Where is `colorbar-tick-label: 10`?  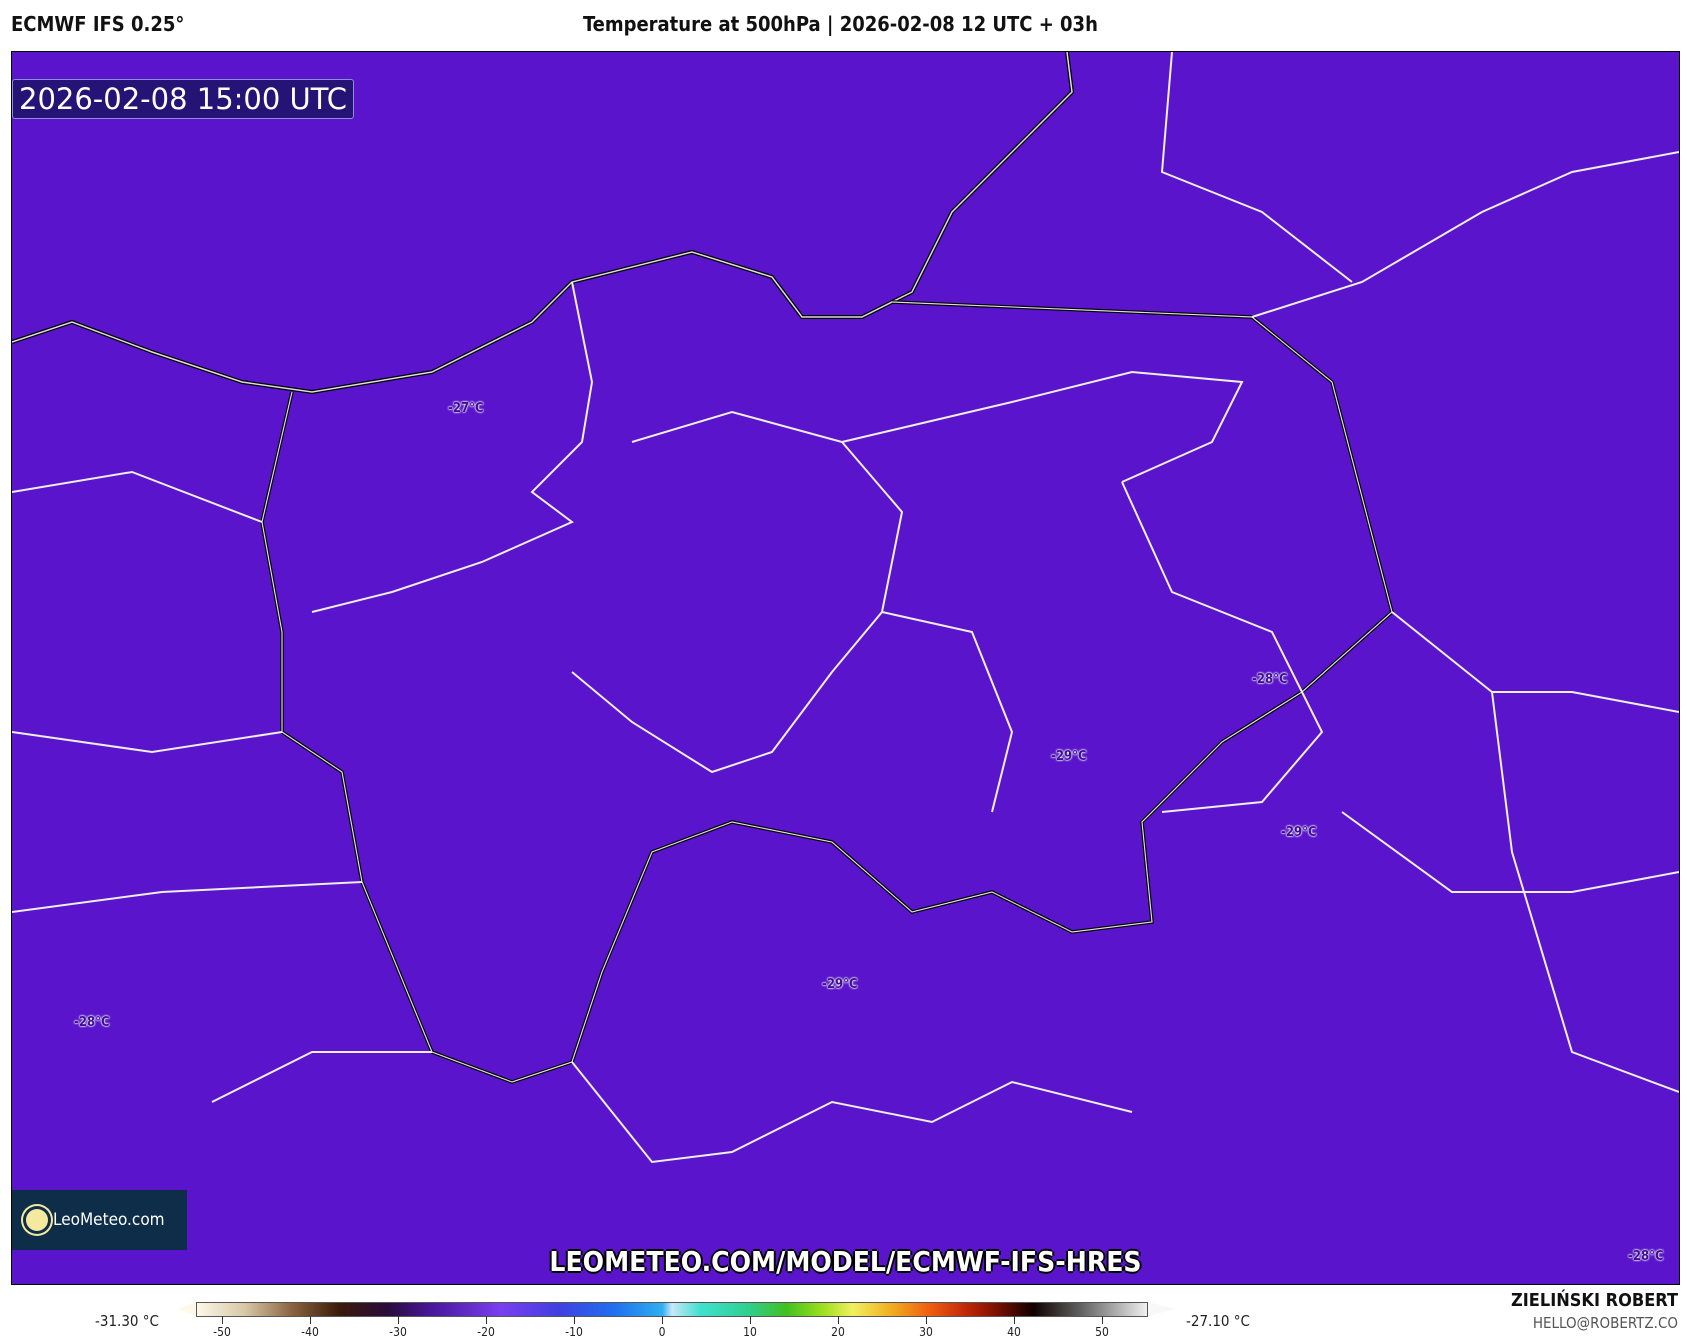
colorbar-tick-label: 10 is located at coordinates (750, 1332).